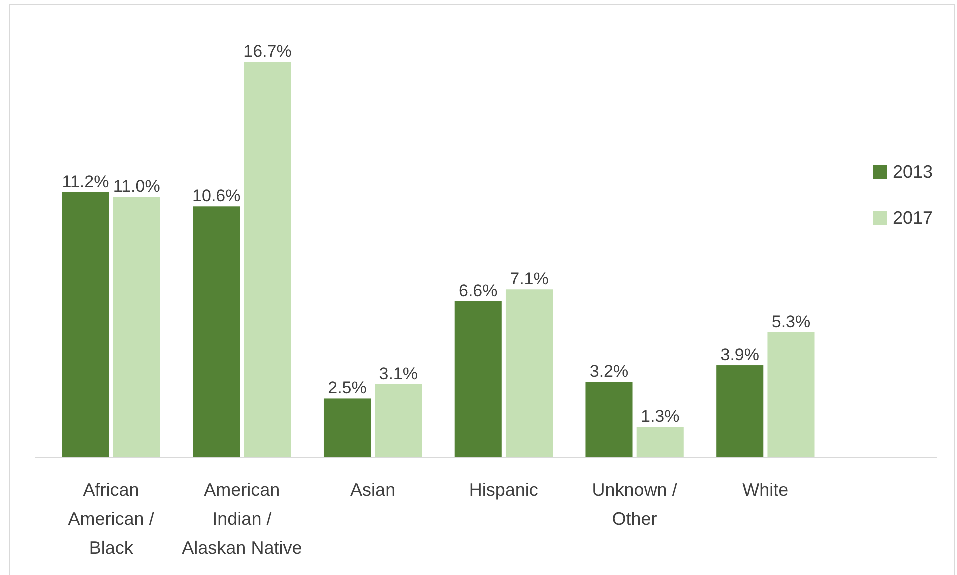 The image size is (957, 575). Describe the element at coordinates (136, 186) in the screenshot. I see `data-label: 11.0%` at that location.